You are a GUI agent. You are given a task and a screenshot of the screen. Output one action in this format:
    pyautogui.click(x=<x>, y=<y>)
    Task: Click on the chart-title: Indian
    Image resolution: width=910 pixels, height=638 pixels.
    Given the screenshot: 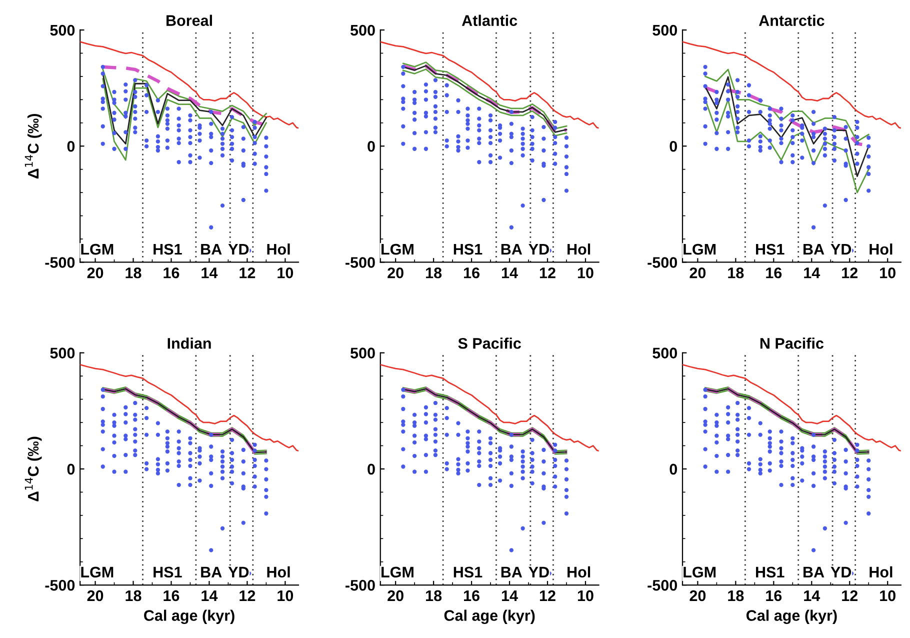 What is the action you would take?
    pyautogui.click(x=189, y=343)
    